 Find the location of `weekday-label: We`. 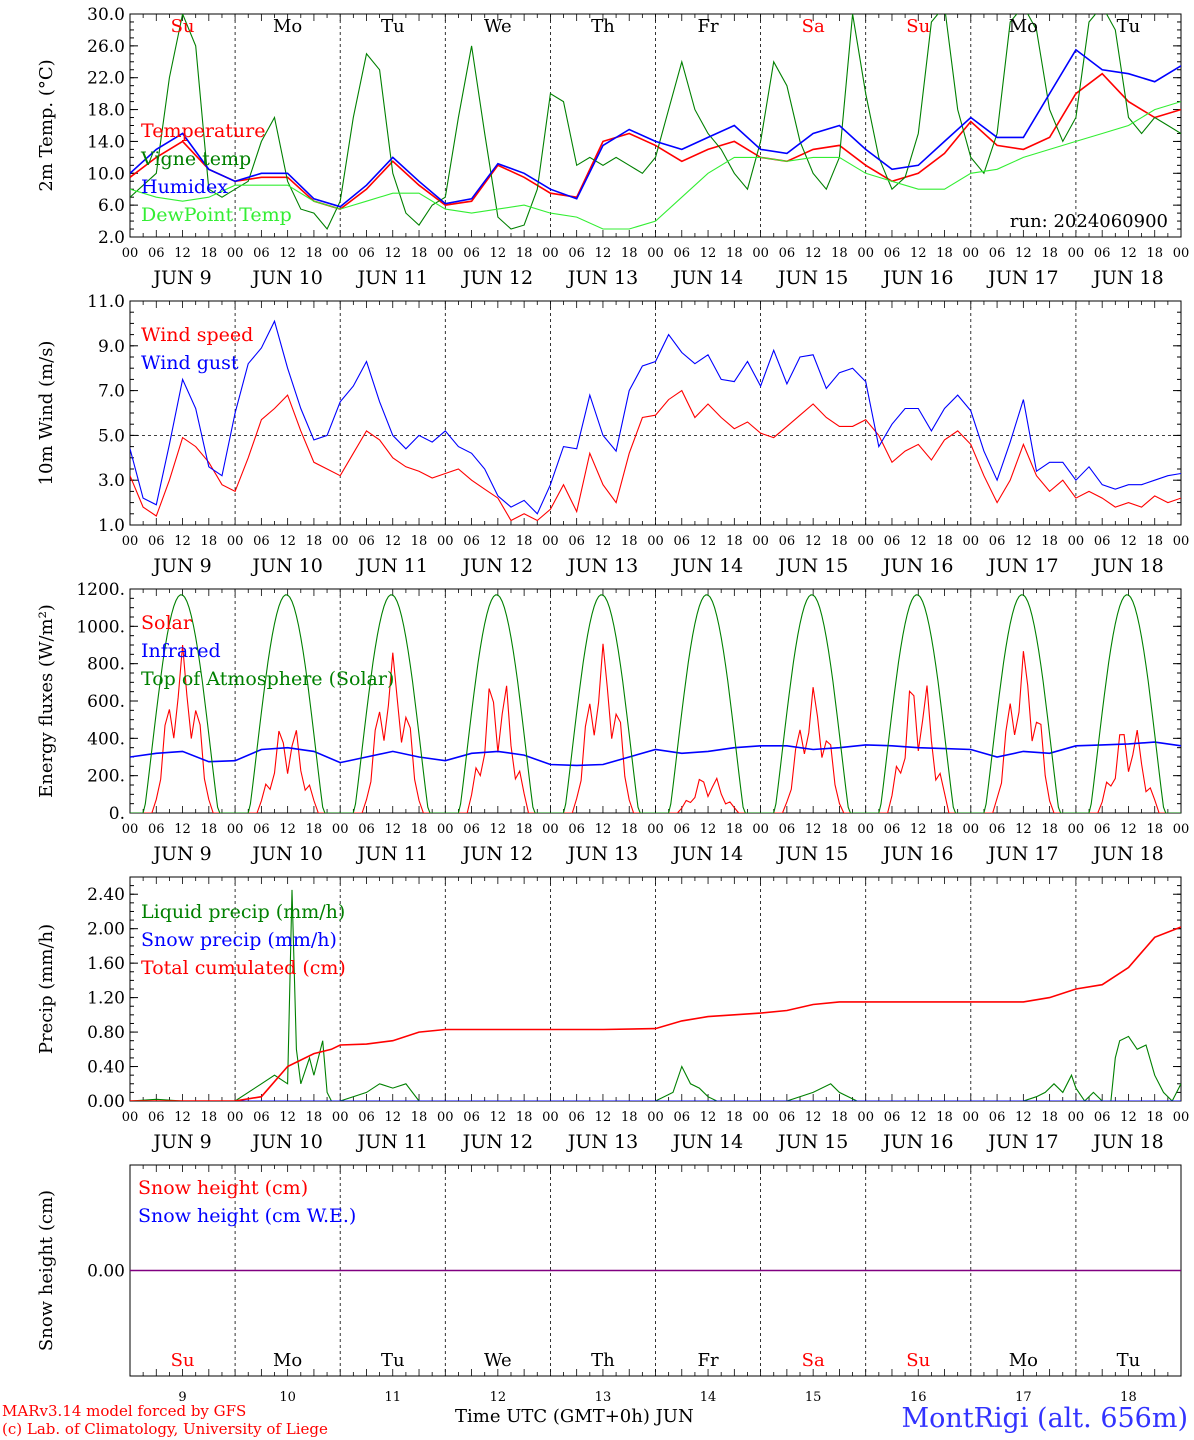

weekday-label: We is located at coordinates (498, 26).